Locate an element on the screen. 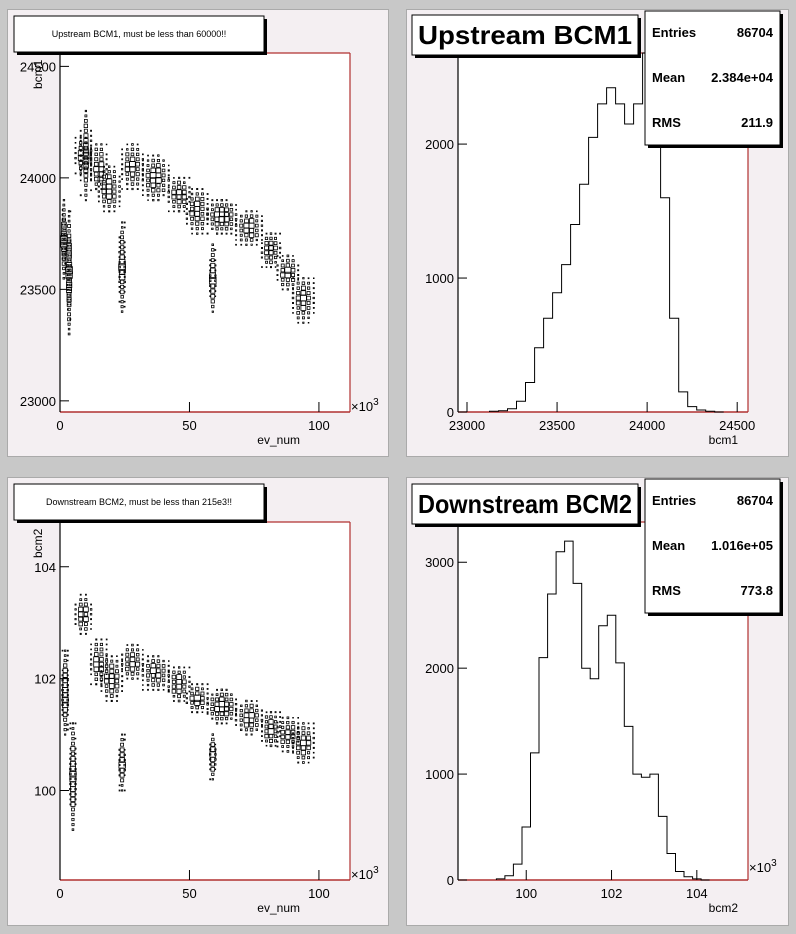 Image resolution: width=796 pixels, height=934 pixels. y-tick-label-1-2: 2000 is located at coordinates (439, 144).